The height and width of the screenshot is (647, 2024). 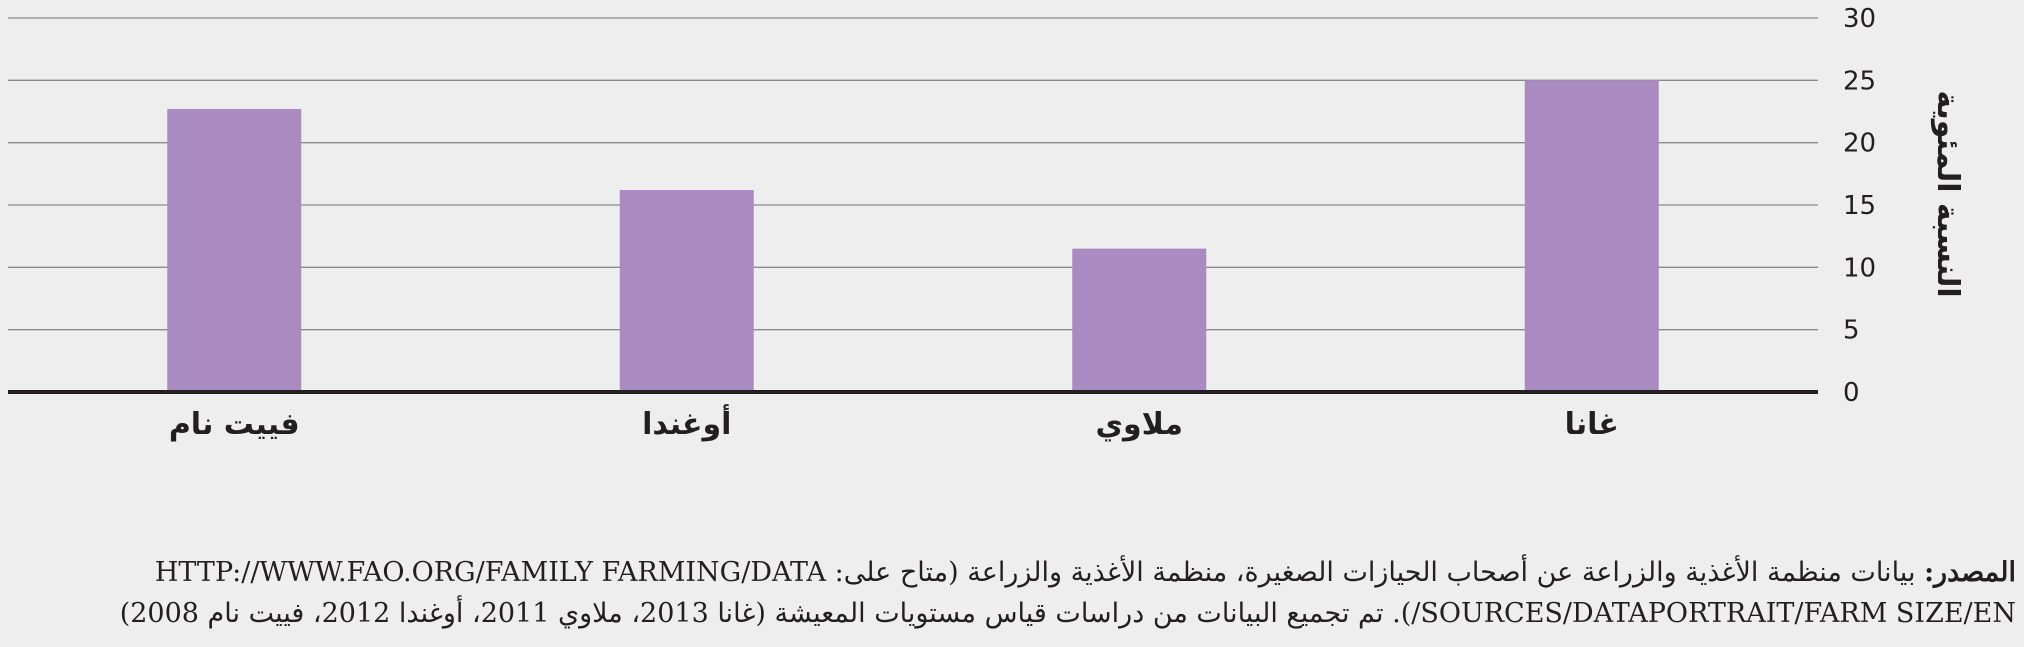 I want to click on source-label: المصدر:, so click(x=1970, y=572).